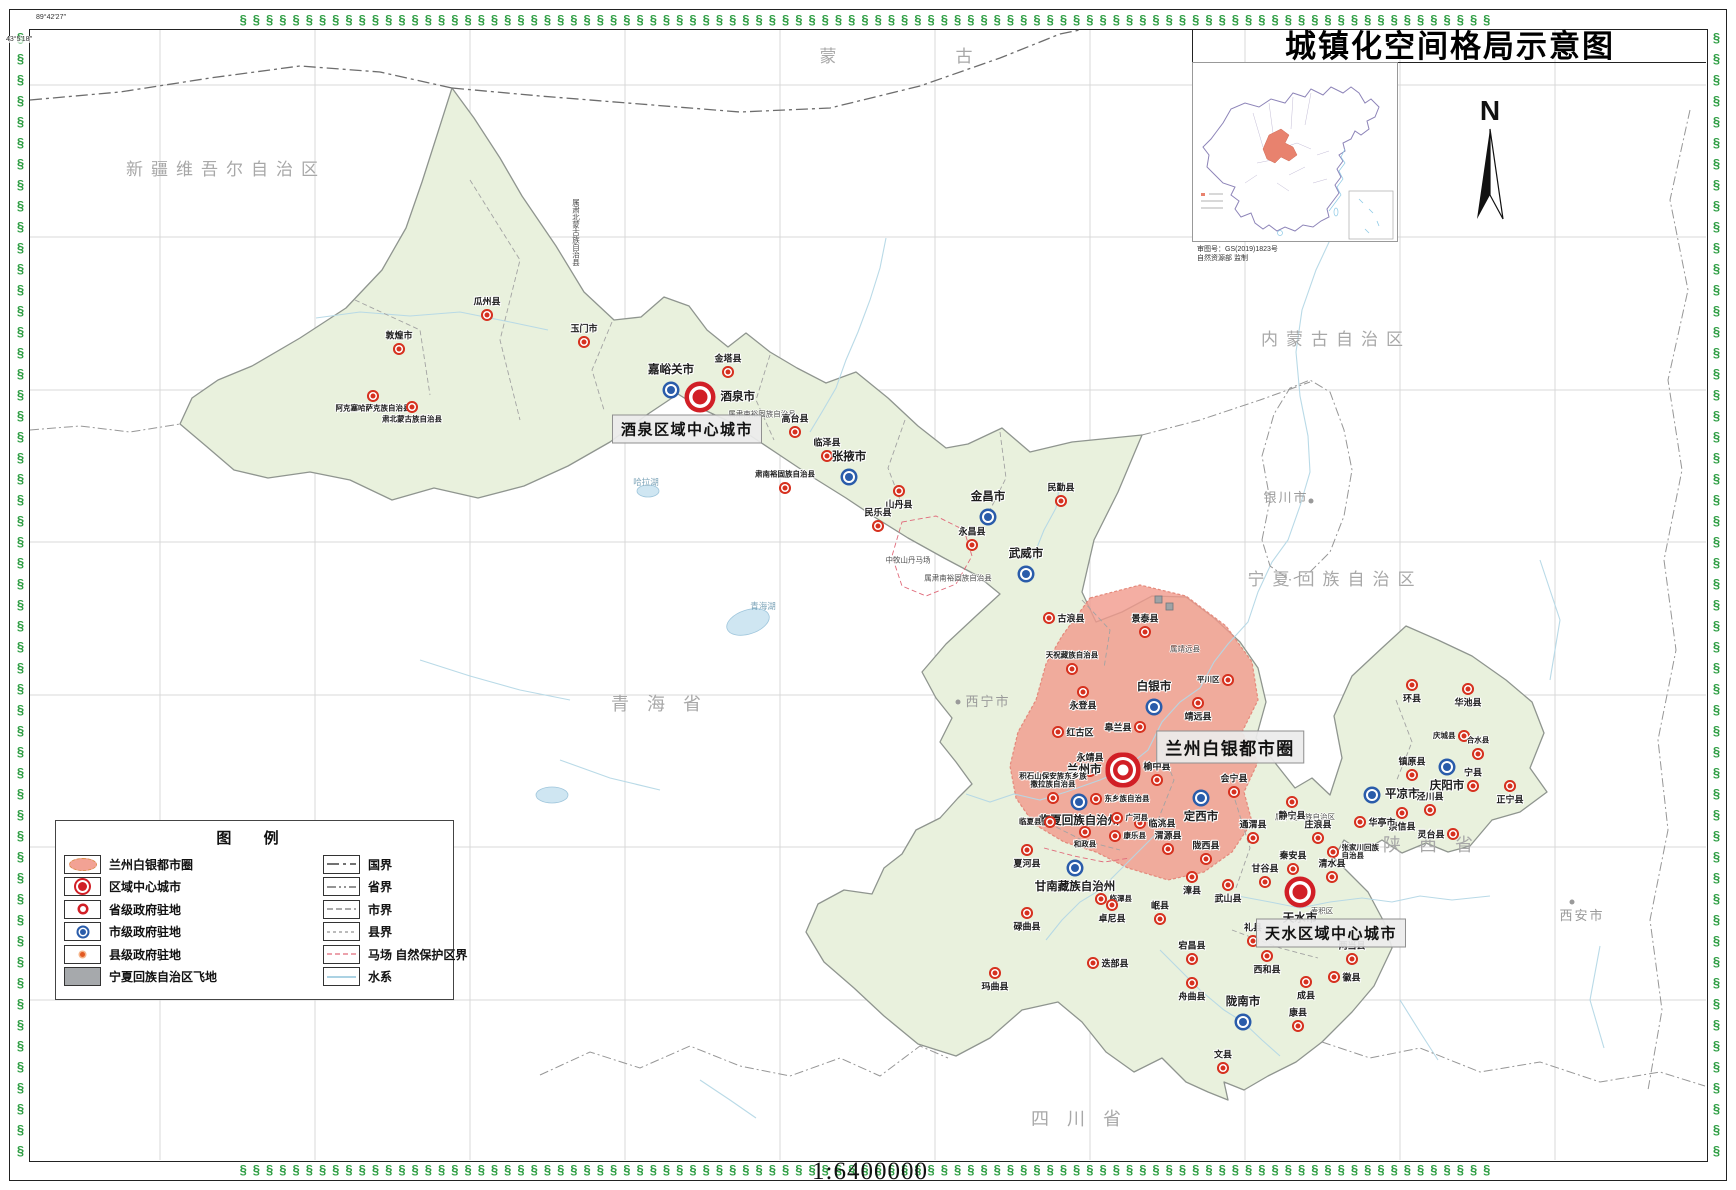 The image size is (1736, 1190). I want to click on map-city-label: 徽县, so click(1351, 976).